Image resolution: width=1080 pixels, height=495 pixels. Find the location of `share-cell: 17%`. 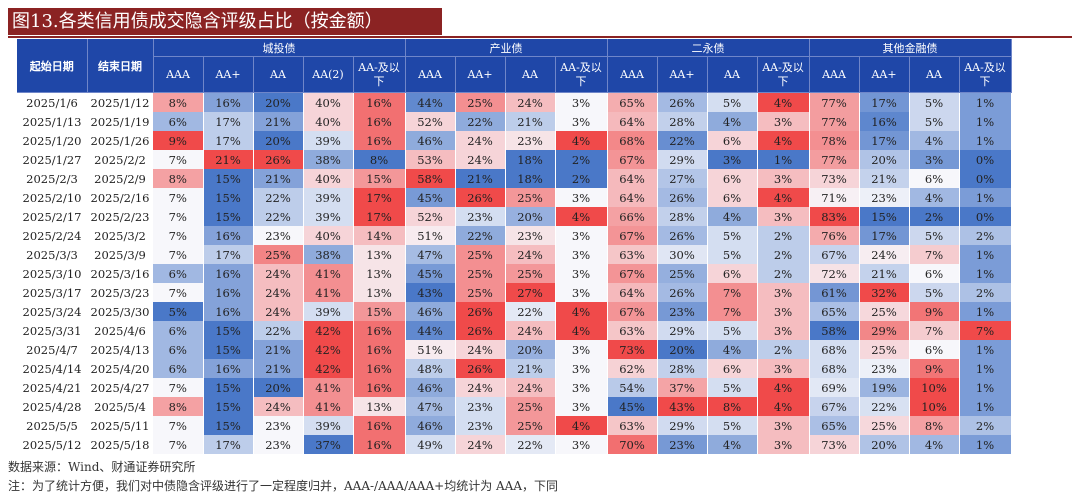

share-cell: 17% is located at coordinates (228, 121).